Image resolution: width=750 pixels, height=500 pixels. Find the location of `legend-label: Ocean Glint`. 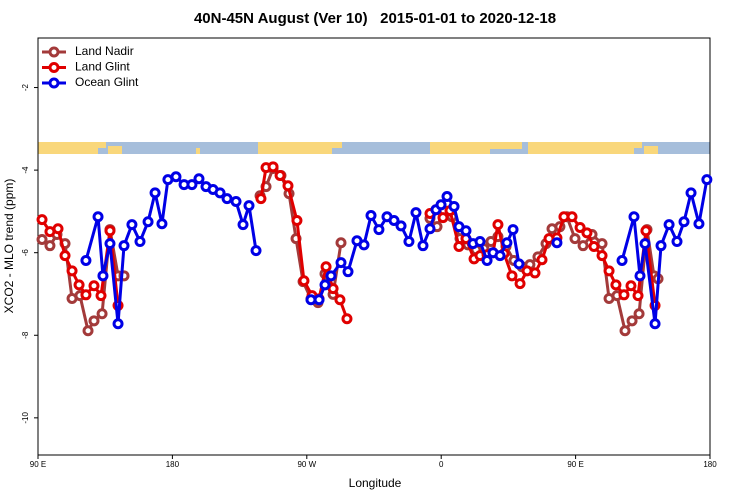

legend-label: Ocean Glint is located at coordinates (107, 82).